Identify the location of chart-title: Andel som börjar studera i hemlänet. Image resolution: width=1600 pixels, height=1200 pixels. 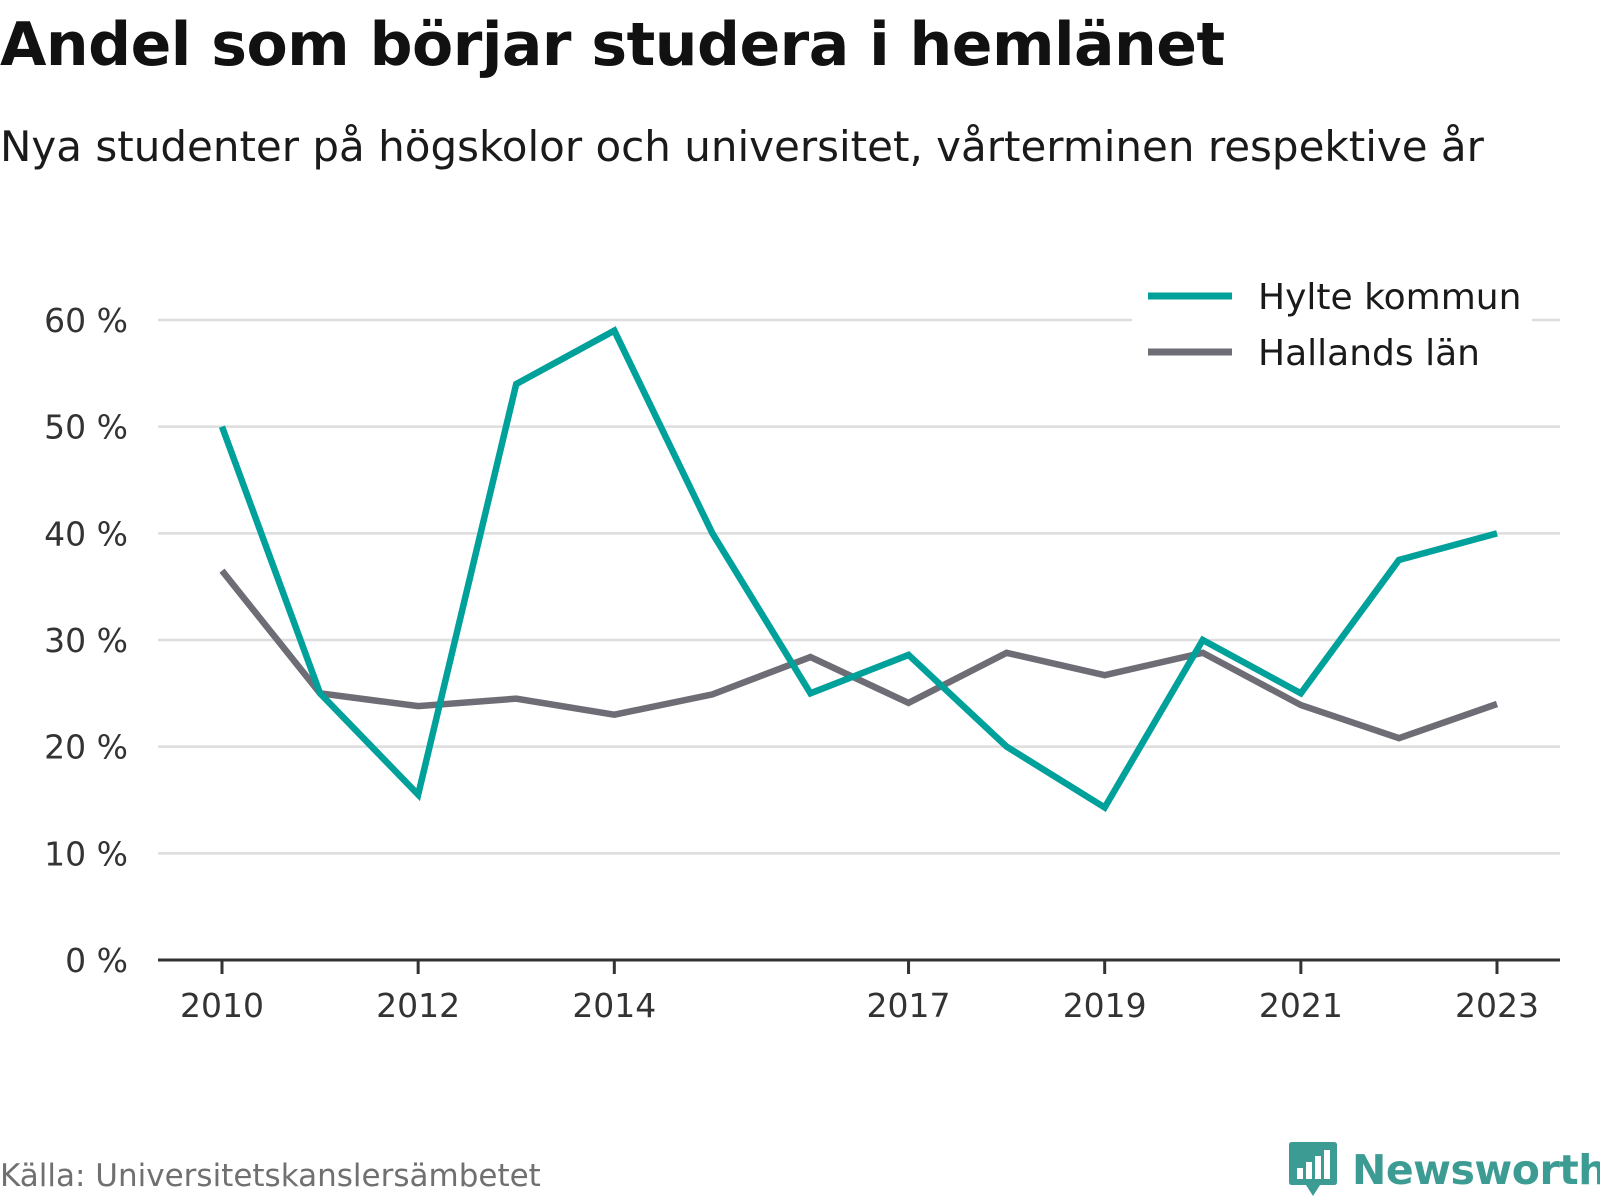
(612, 45).